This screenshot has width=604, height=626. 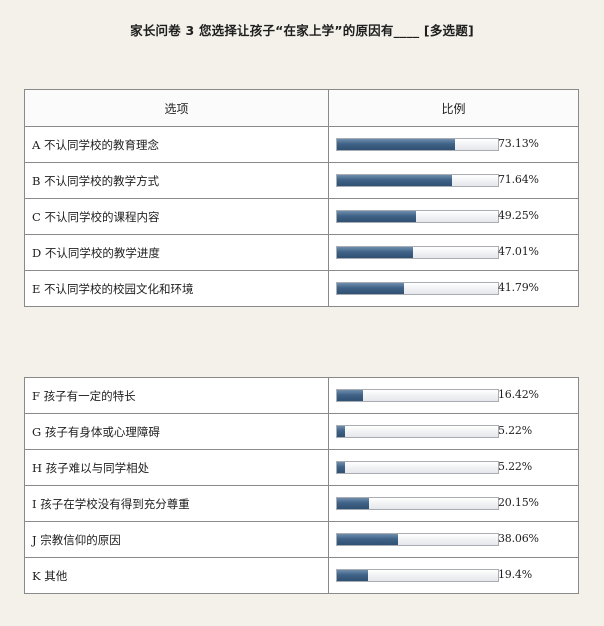 I want to click on percent-label: 16.42%, so click(x=518, y=394).